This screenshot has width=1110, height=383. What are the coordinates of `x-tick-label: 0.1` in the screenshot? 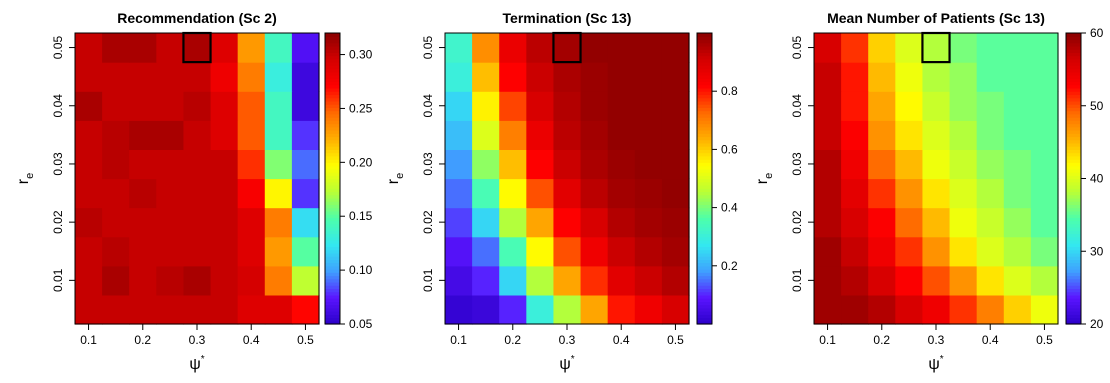 It's located at (458, 340).